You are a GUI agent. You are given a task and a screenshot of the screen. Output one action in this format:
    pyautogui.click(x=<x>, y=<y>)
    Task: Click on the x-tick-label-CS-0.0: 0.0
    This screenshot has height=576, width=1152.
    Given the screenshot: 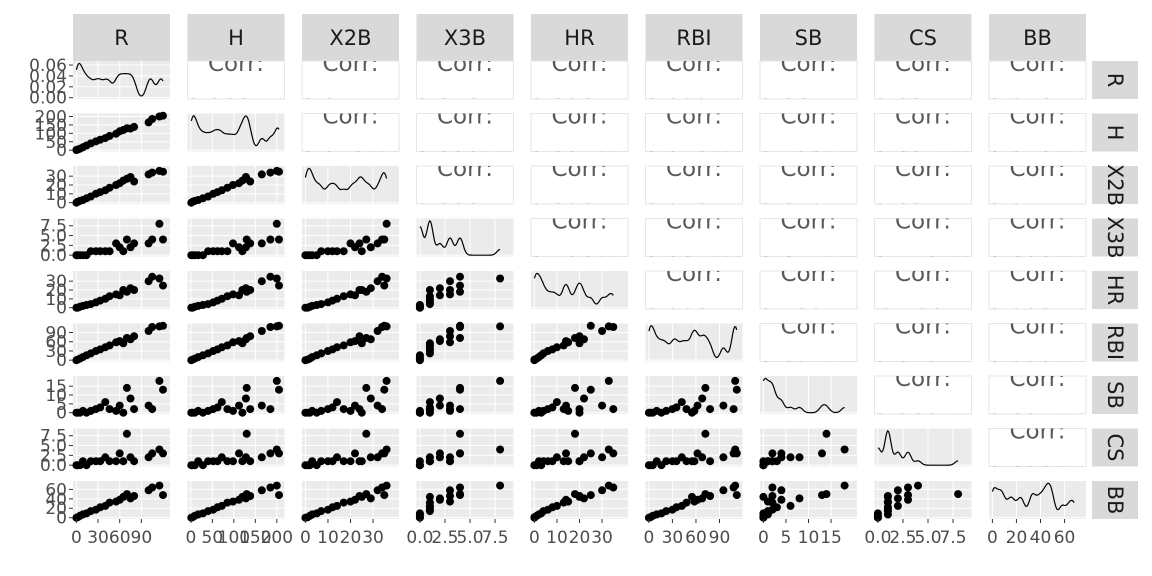 What is the action you would take?
    pyautogui.click(x=877, y=538)
    